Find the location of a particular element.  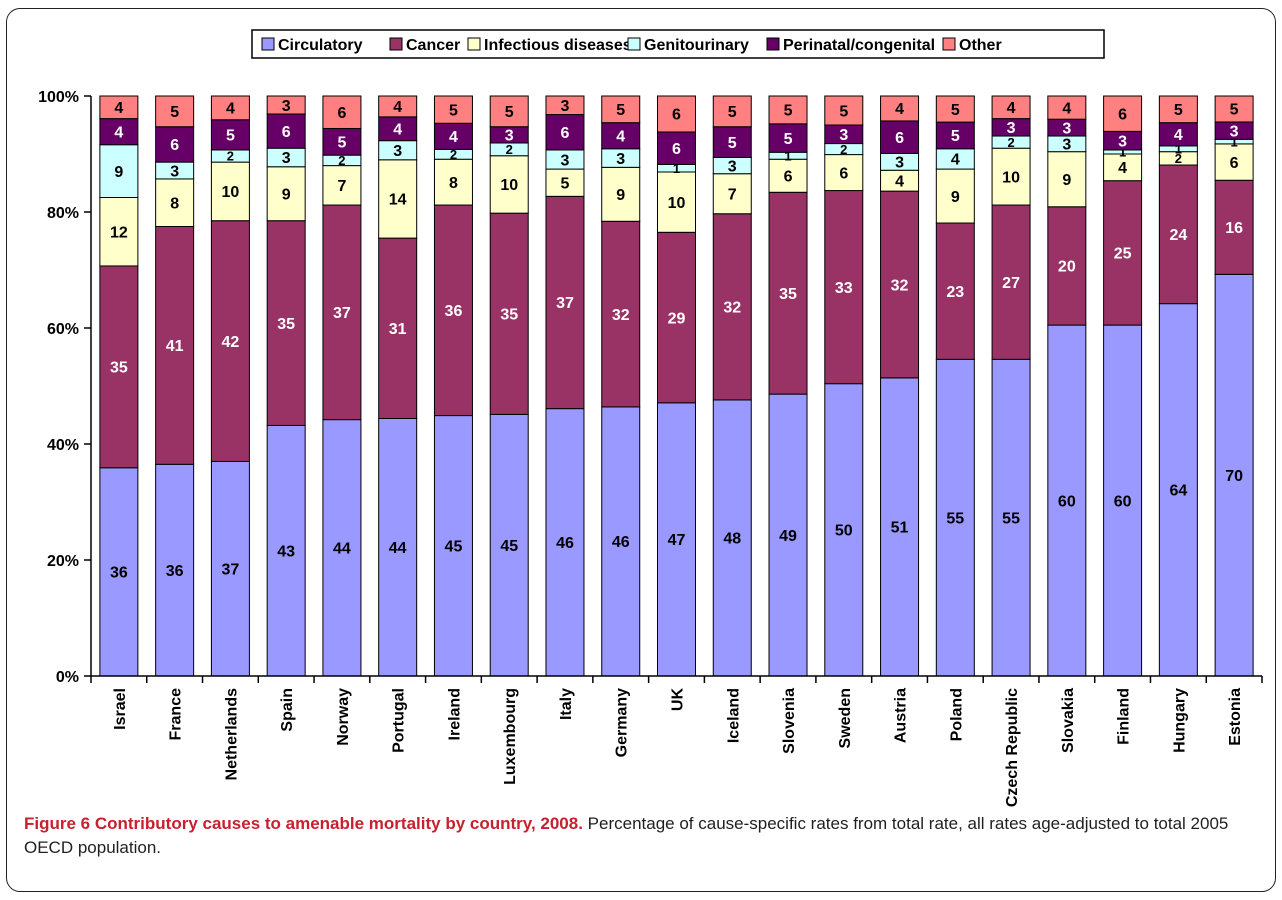

data-label-genitourinary: 4 is located at coordinates (955, 160).